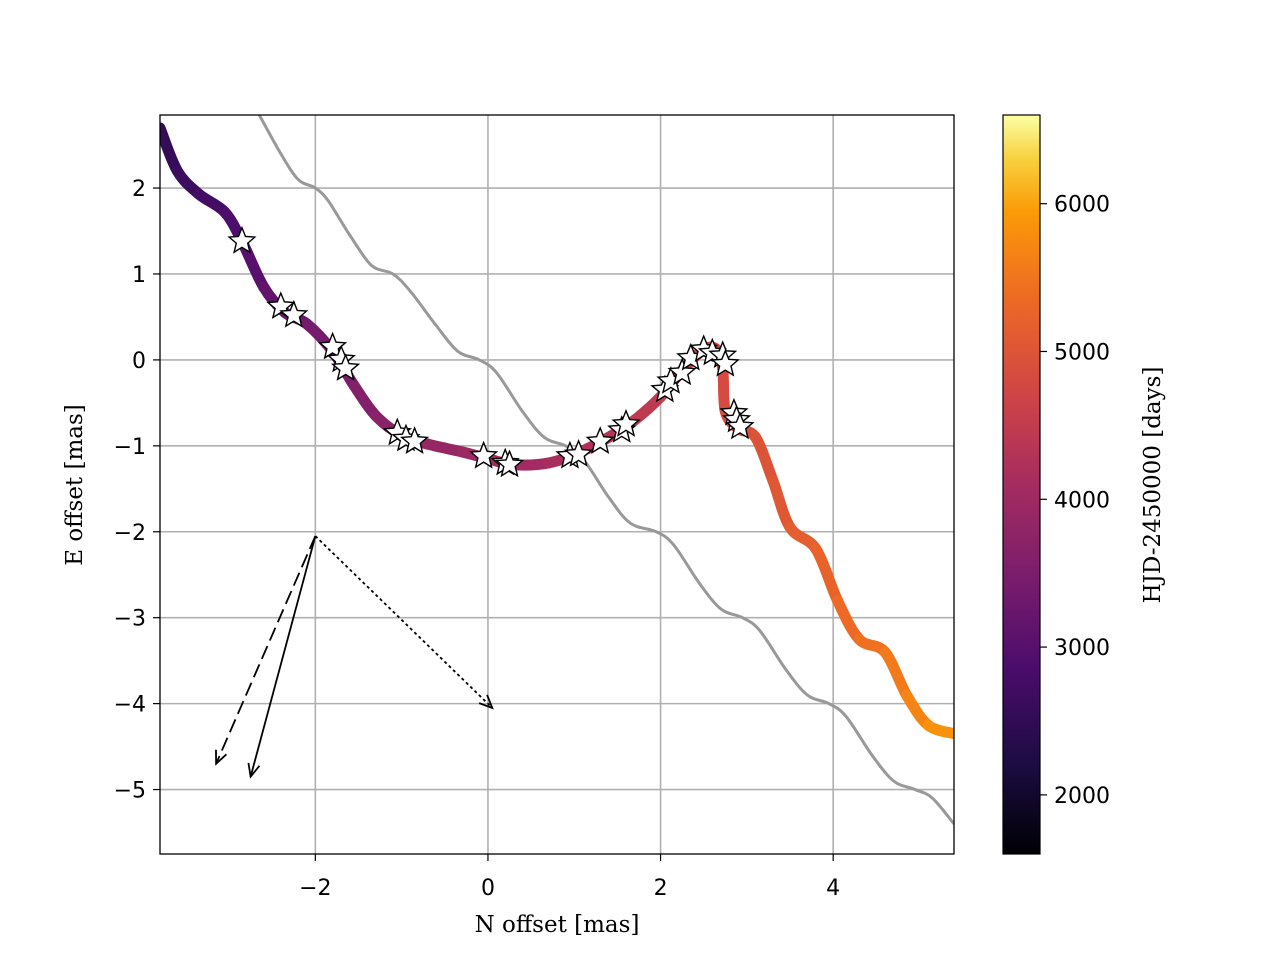 This screenshot has width=1280, height=960. I want to click on x-tick-label: −2, so click(315, 888).